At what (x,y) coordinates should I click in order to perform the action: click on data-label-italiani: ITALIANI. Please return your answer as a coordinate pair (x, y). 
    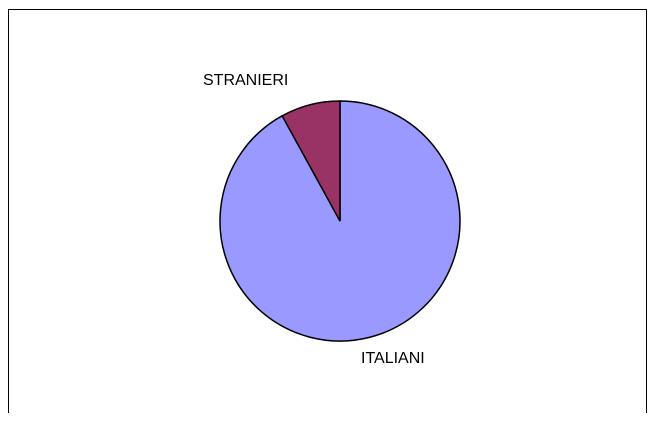
    Looking at the image, I should click on (393, 358).